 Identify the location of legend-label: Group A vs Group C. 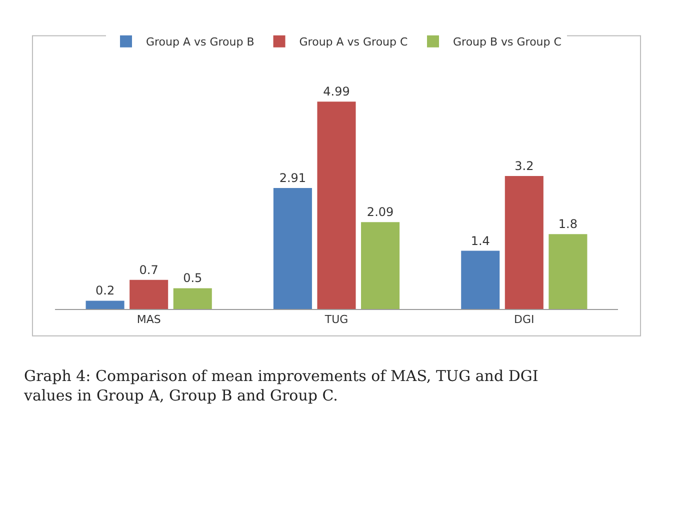
(353, 42).